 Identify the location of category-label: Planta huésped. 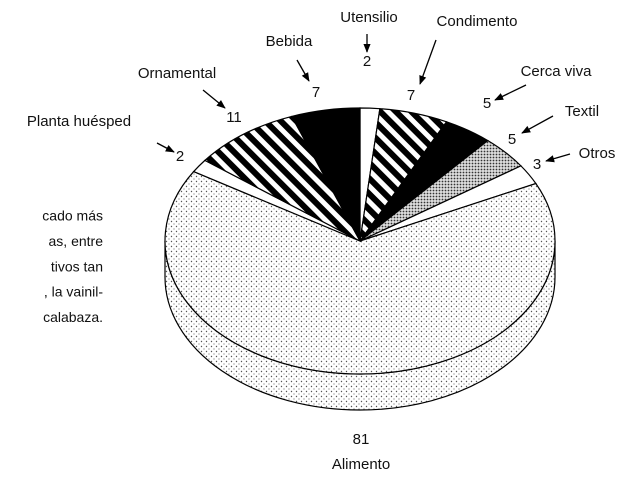
(79, 121).